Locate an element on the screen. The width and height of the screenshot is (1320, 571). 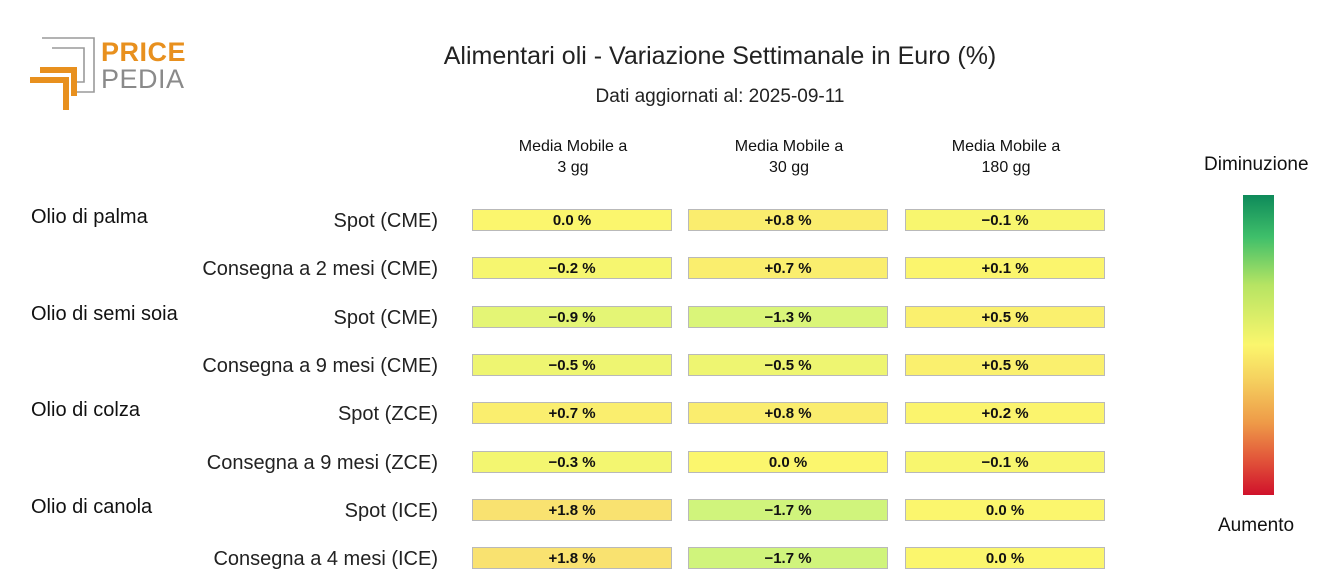
row-group-label: Olio di colza is located at coordinates (85, 410).